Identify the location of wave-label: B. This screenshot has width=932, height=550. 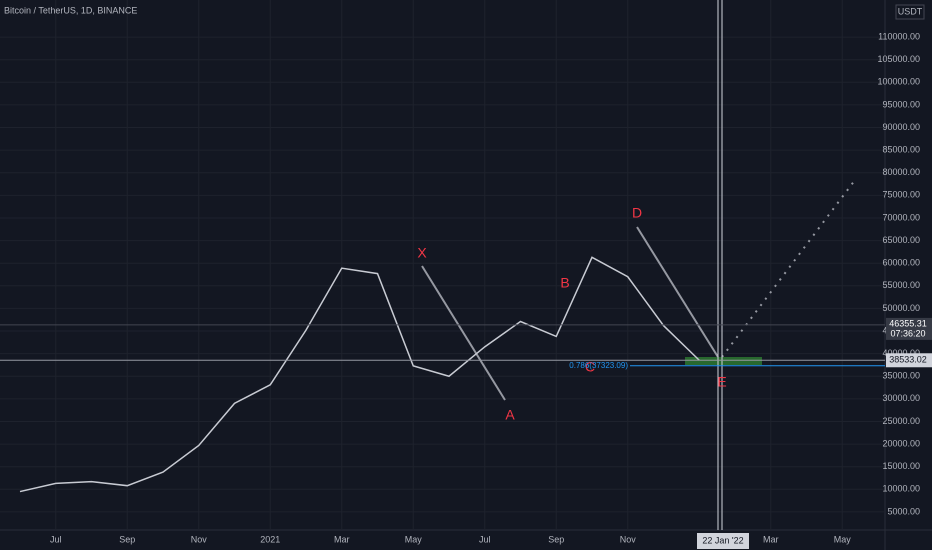
(564, 283).